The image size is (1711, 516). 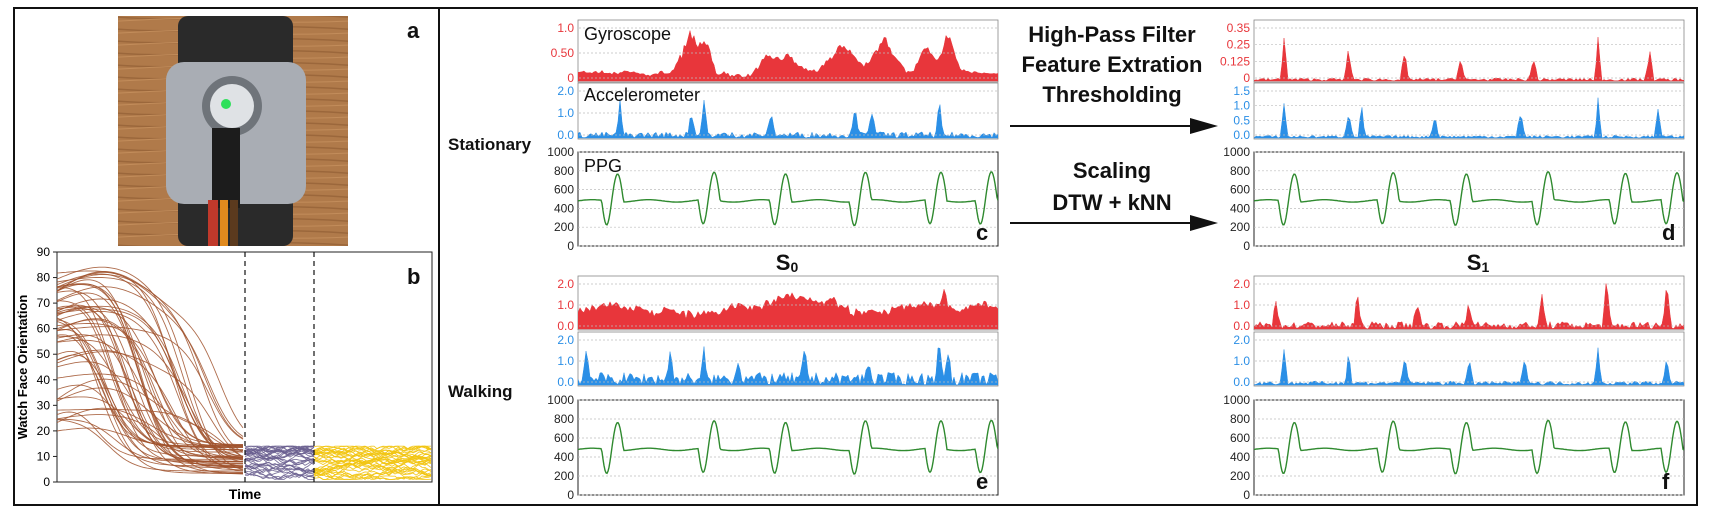 I want to click on ytick-label: 0.50, so click(x=563, y=53).